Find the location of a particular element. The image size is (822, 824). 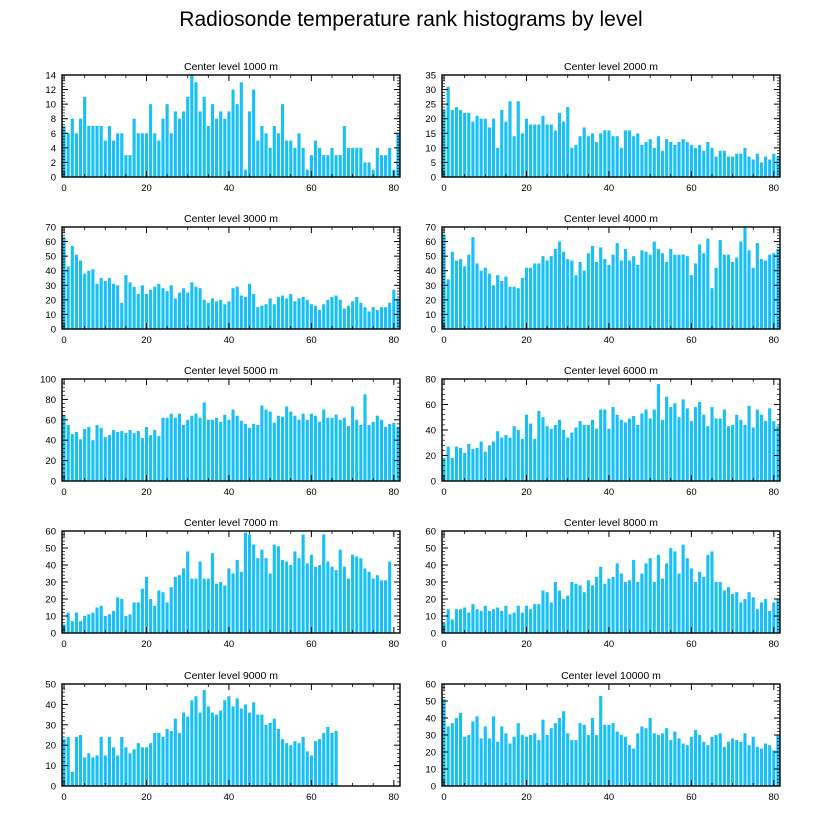

y-tick-label: 2 is located at coordinates (53, 163).